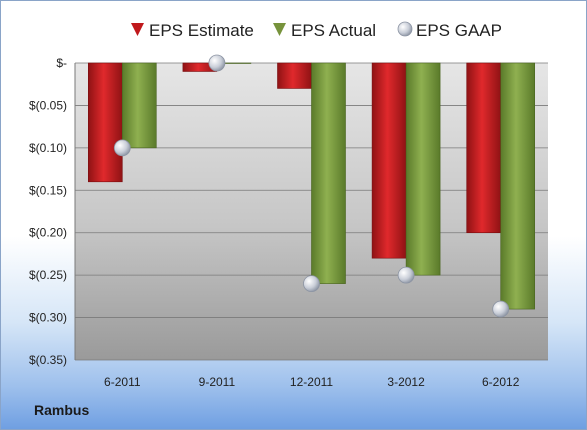 This screenshot has height=430, width=587. What do you see at coordinates (406, 382) in the screenshot?
I see `x-tick-label: 3-2012` at bounding box center [406, 382].